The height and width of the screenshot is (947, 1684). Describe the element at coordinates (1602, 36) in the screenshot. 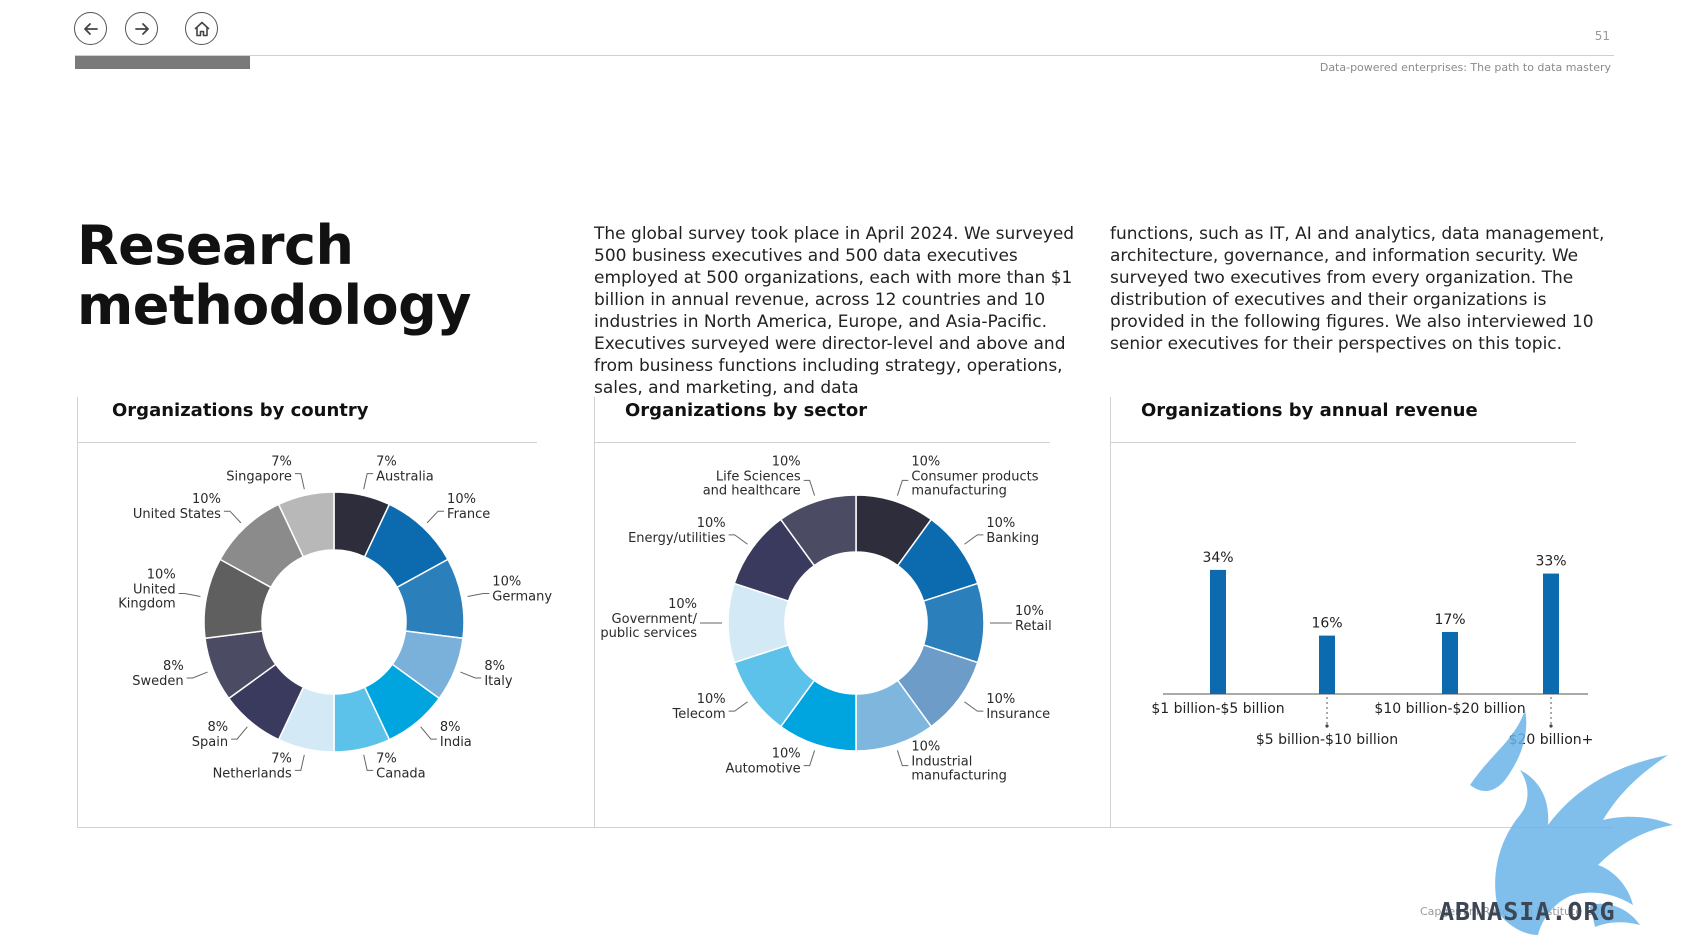

I see `page-number: 51` at that location.